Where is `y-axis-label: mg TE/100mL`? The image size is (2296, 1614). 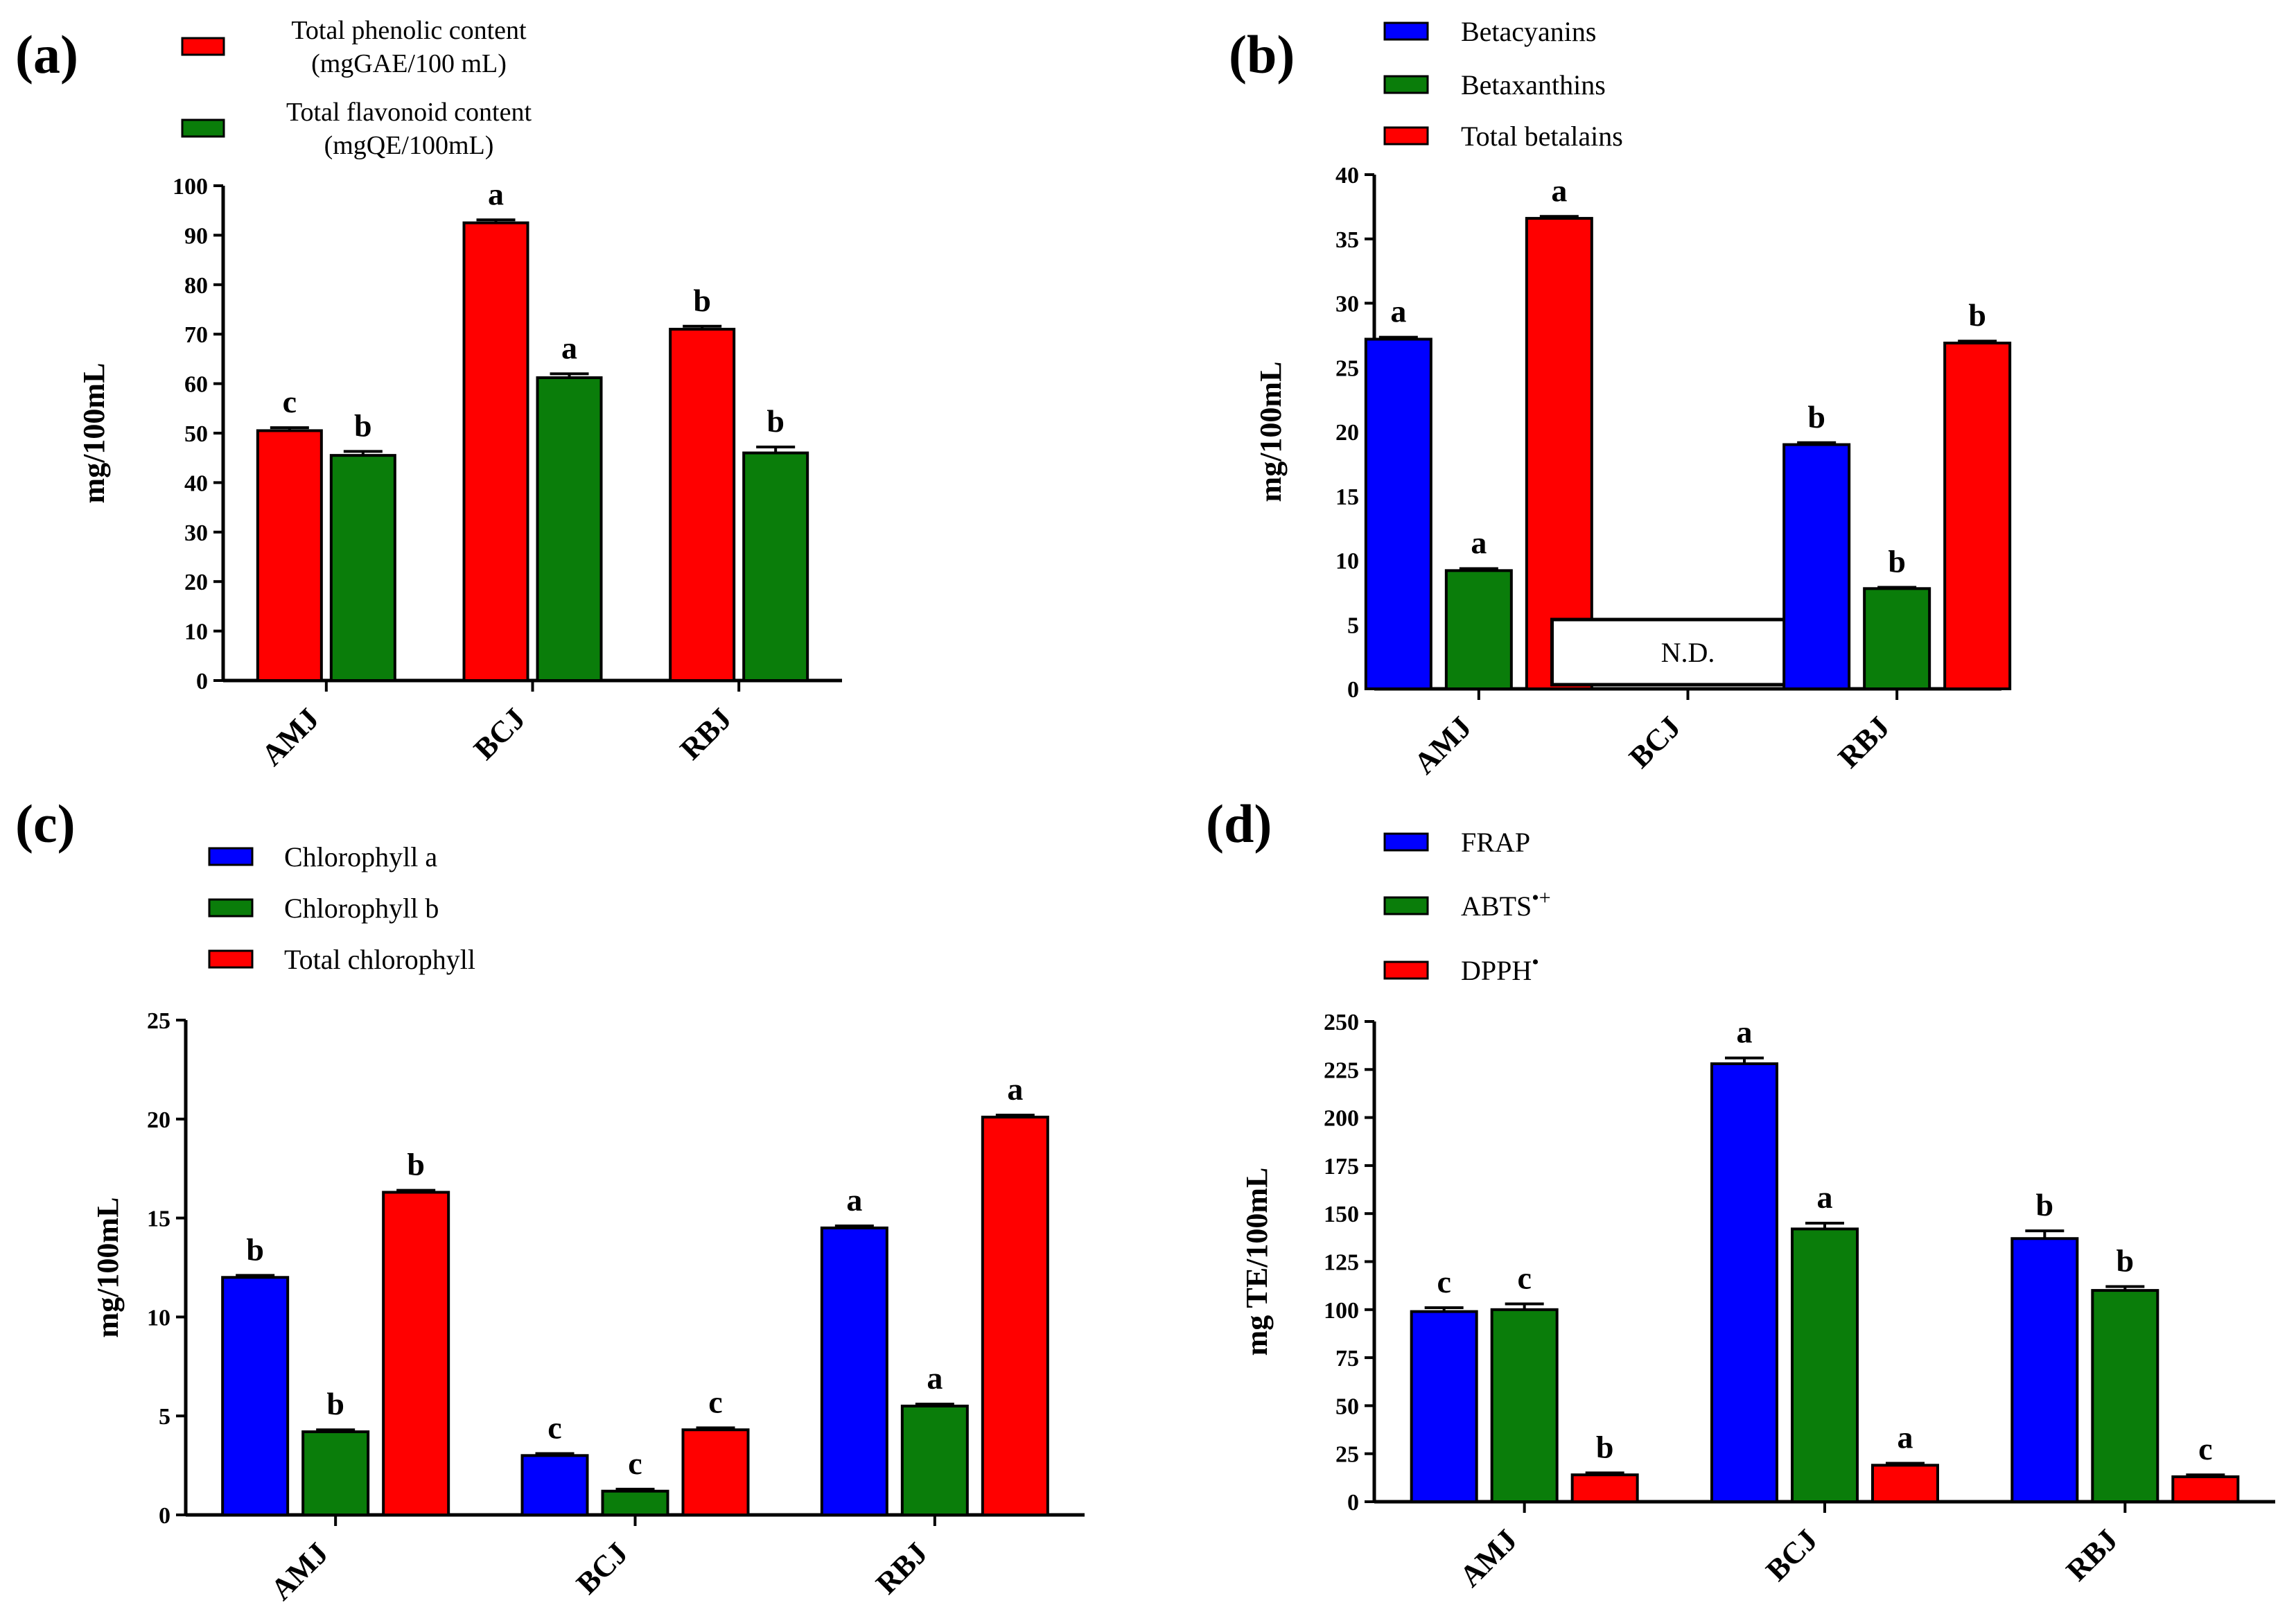 y-axis-label: mg TE/100mL is located at coordinates (1257, 1262).